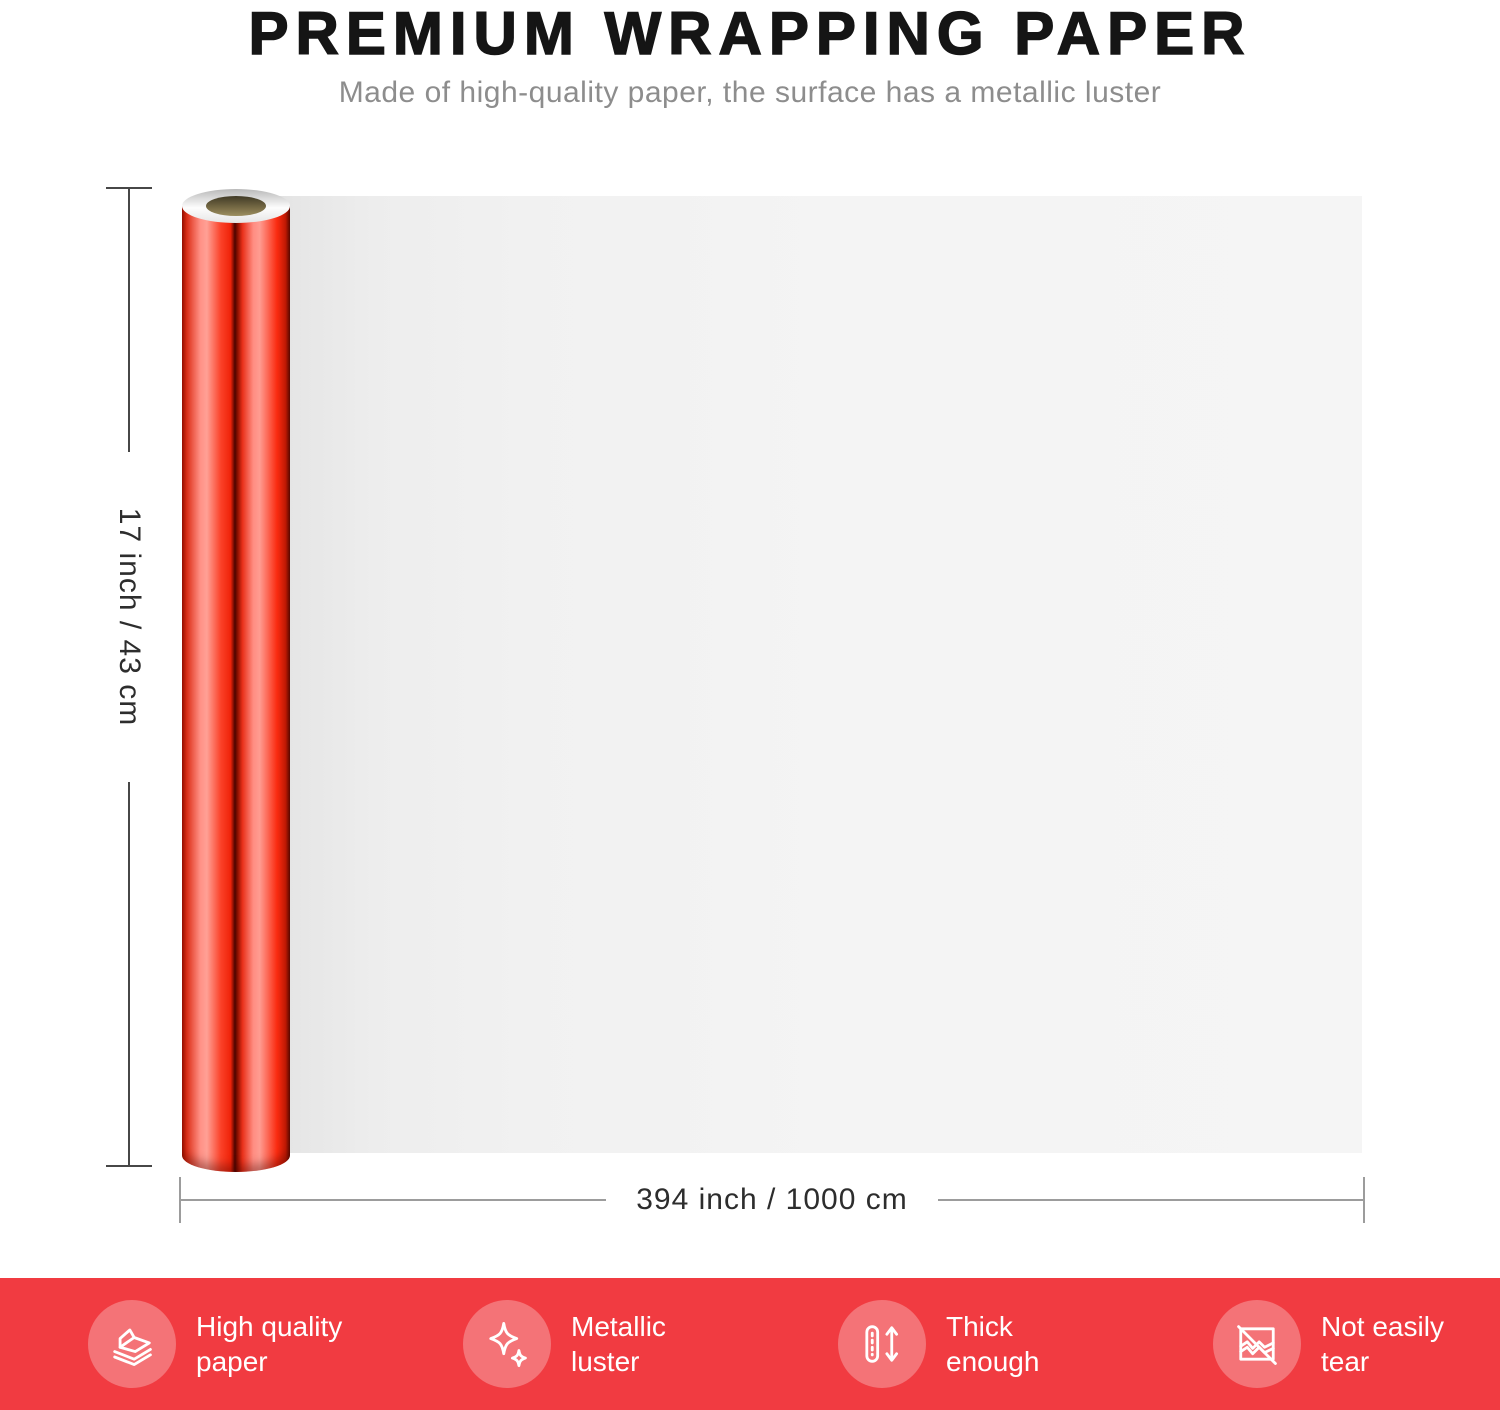 The width and height of the screenshot is (1500, 1410). I want to click on roll-body, so click(236, 689).